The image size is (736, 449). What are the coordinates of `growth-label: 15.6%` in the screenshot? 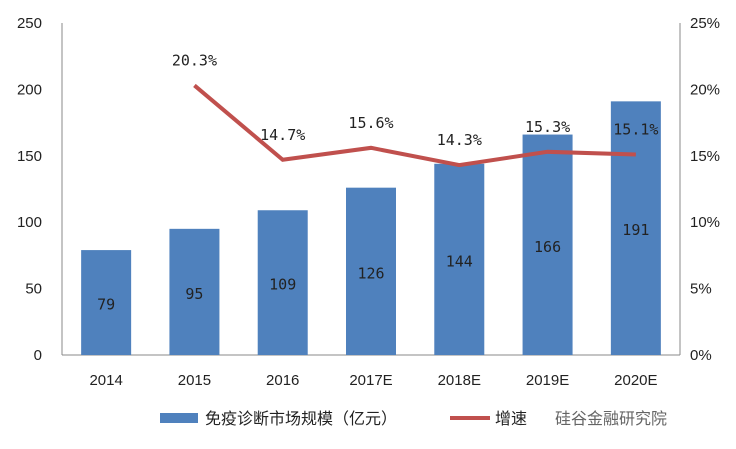 It's located at (370, 123).